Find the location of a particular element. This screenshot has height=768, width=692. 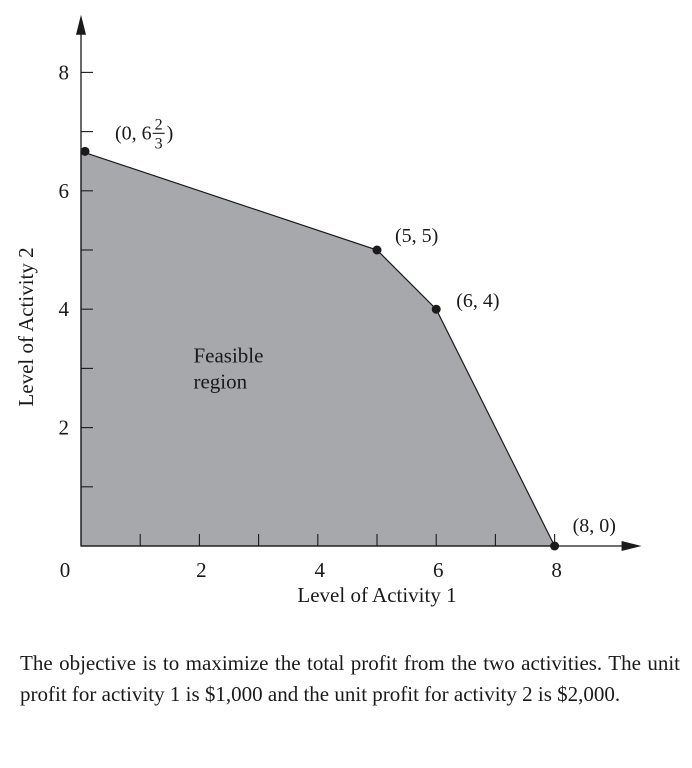

x-tick-label: 8 is located at coordinates (556, 570).